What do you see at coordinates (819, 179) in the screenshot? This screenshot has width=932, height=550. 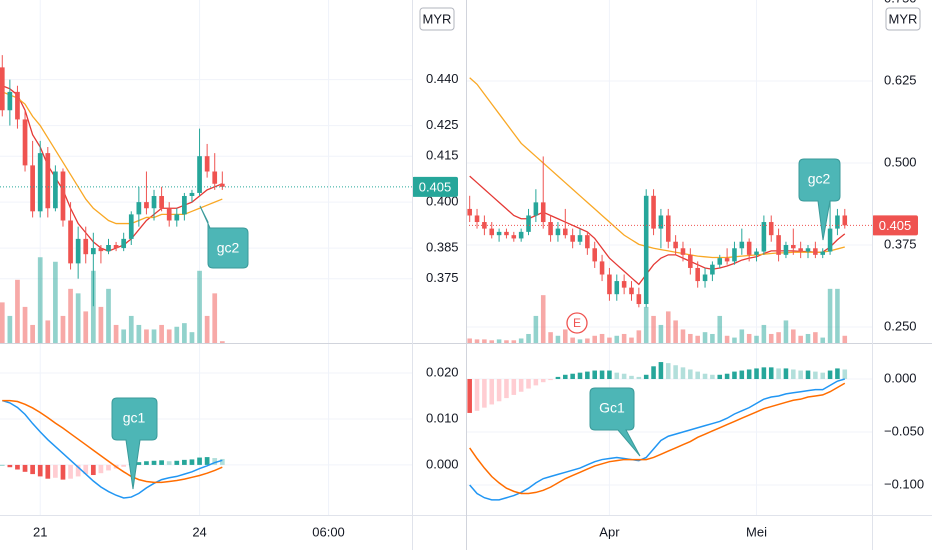 I see `annotation-text: gc2` at bounding box center [819, 179].